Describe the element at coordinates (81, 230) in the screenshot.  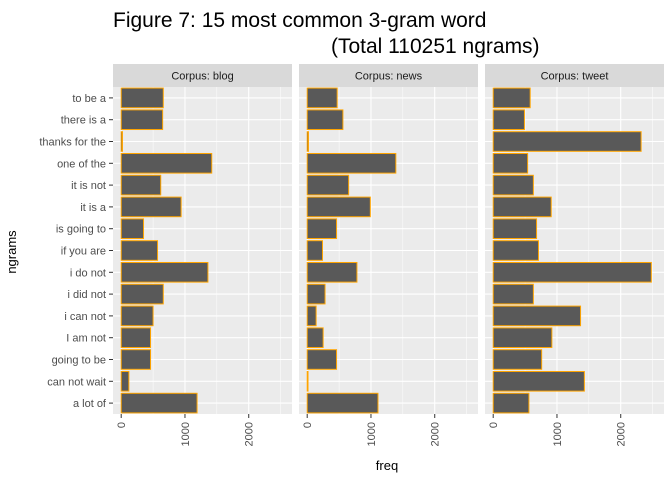
I see `y-tick-label: is going to` at that location.